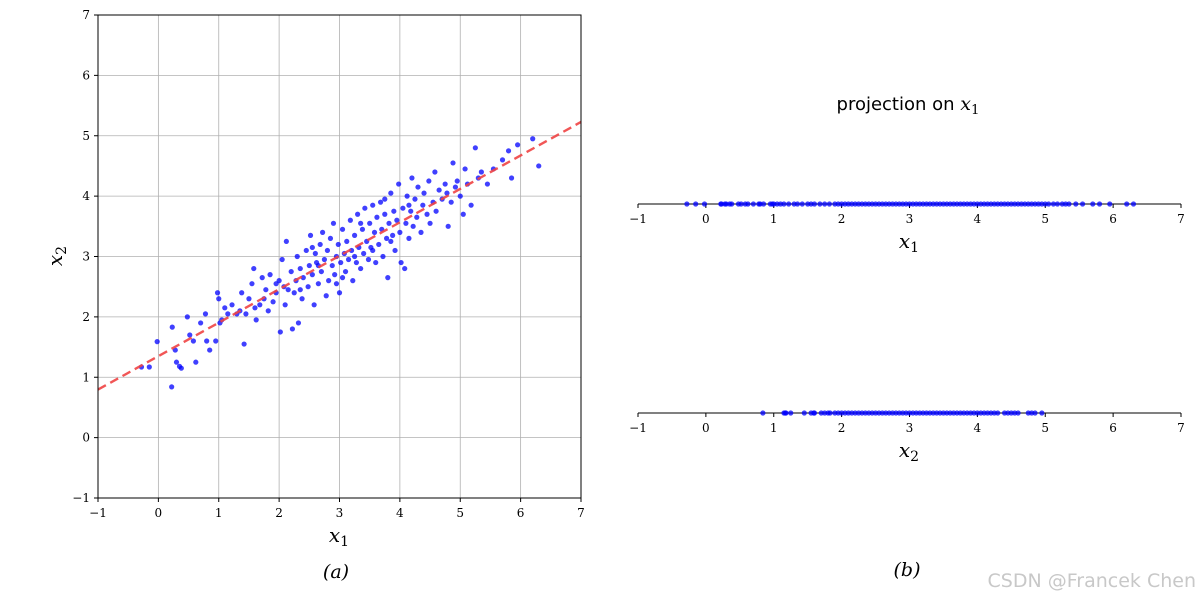 The width and height of the screenshot is (1200, 600). What do you see at coordinates (86, 15) in the screenshot?
I see `y-tick-label: 7` at bounding box center [86, 15].